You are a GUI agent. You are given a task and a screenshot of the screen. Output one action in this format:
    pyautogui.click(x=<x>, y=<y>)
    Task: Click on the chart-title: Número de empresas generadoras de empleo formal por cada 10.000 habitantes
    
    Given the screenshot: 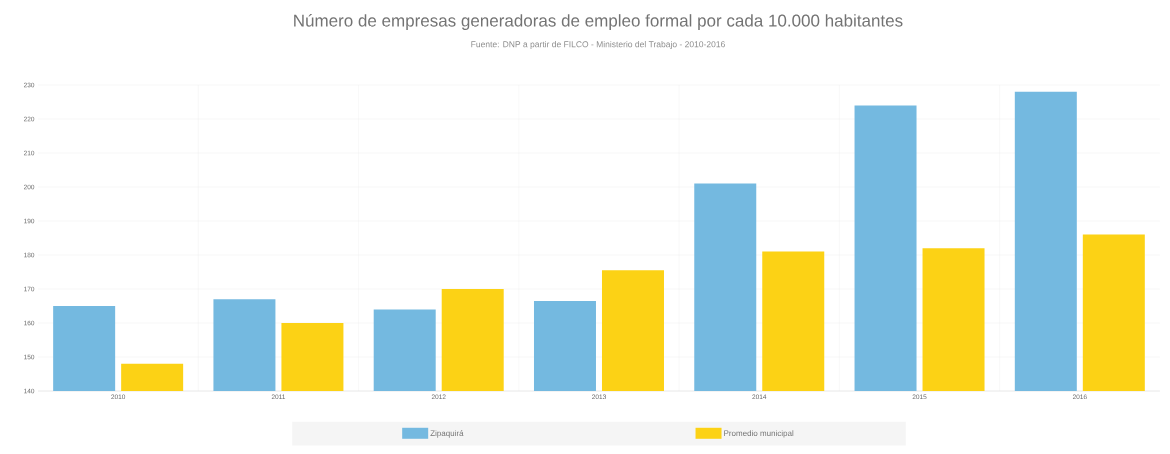 What is the action you would take?
    pyautogui.click(x=598, y=22)
    